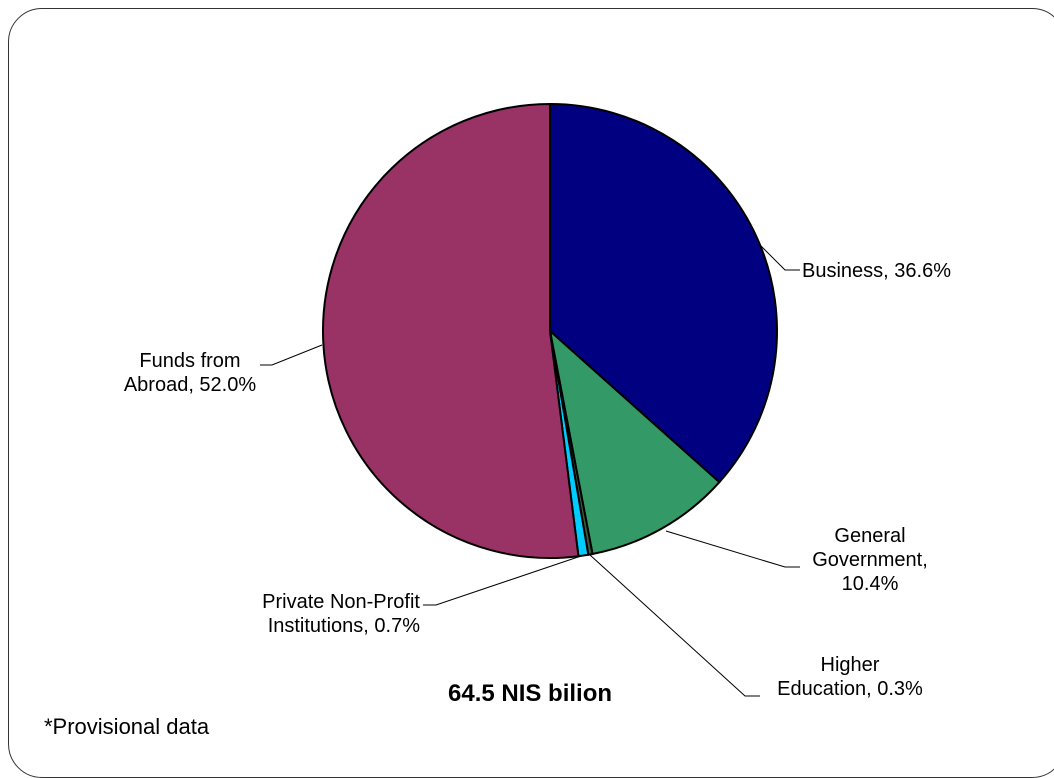  What do you see at coordinates (190, 373) in the screenshot?
I see `slice-label-funds-from-abroad: Funds from Abroad, 52.0%` at bounding box center [190, 373].